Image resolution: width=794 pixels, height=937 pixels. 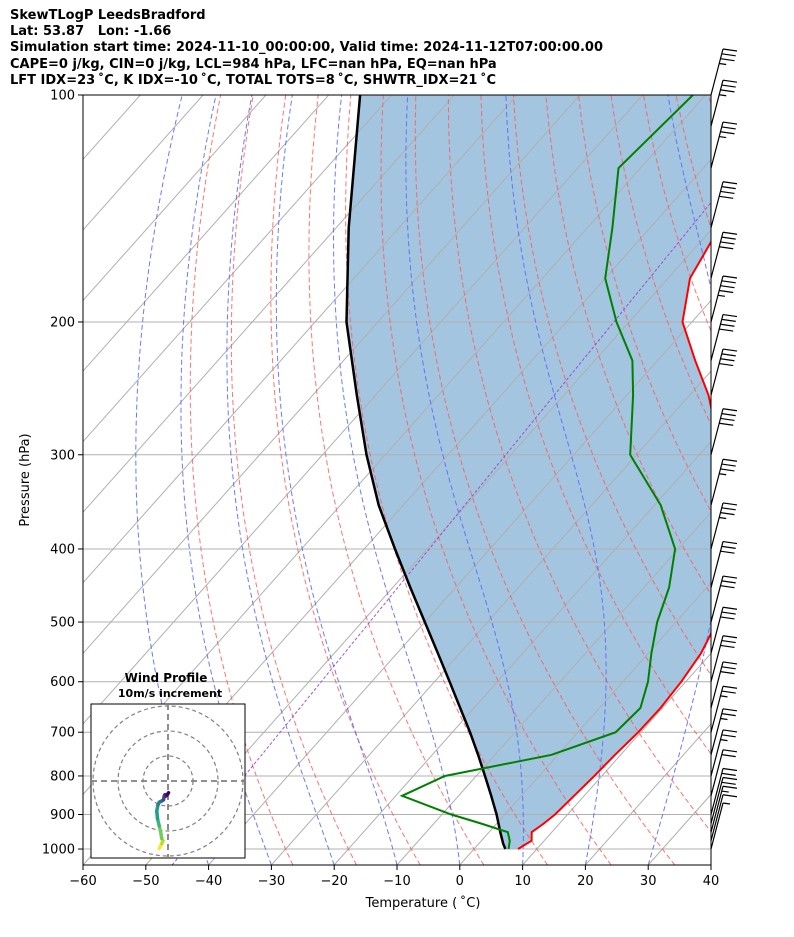 What do you see at coordinates (58, 850) in the screenshot?
I see `y-tick-label: 1000` at bounding box center [58, 850].